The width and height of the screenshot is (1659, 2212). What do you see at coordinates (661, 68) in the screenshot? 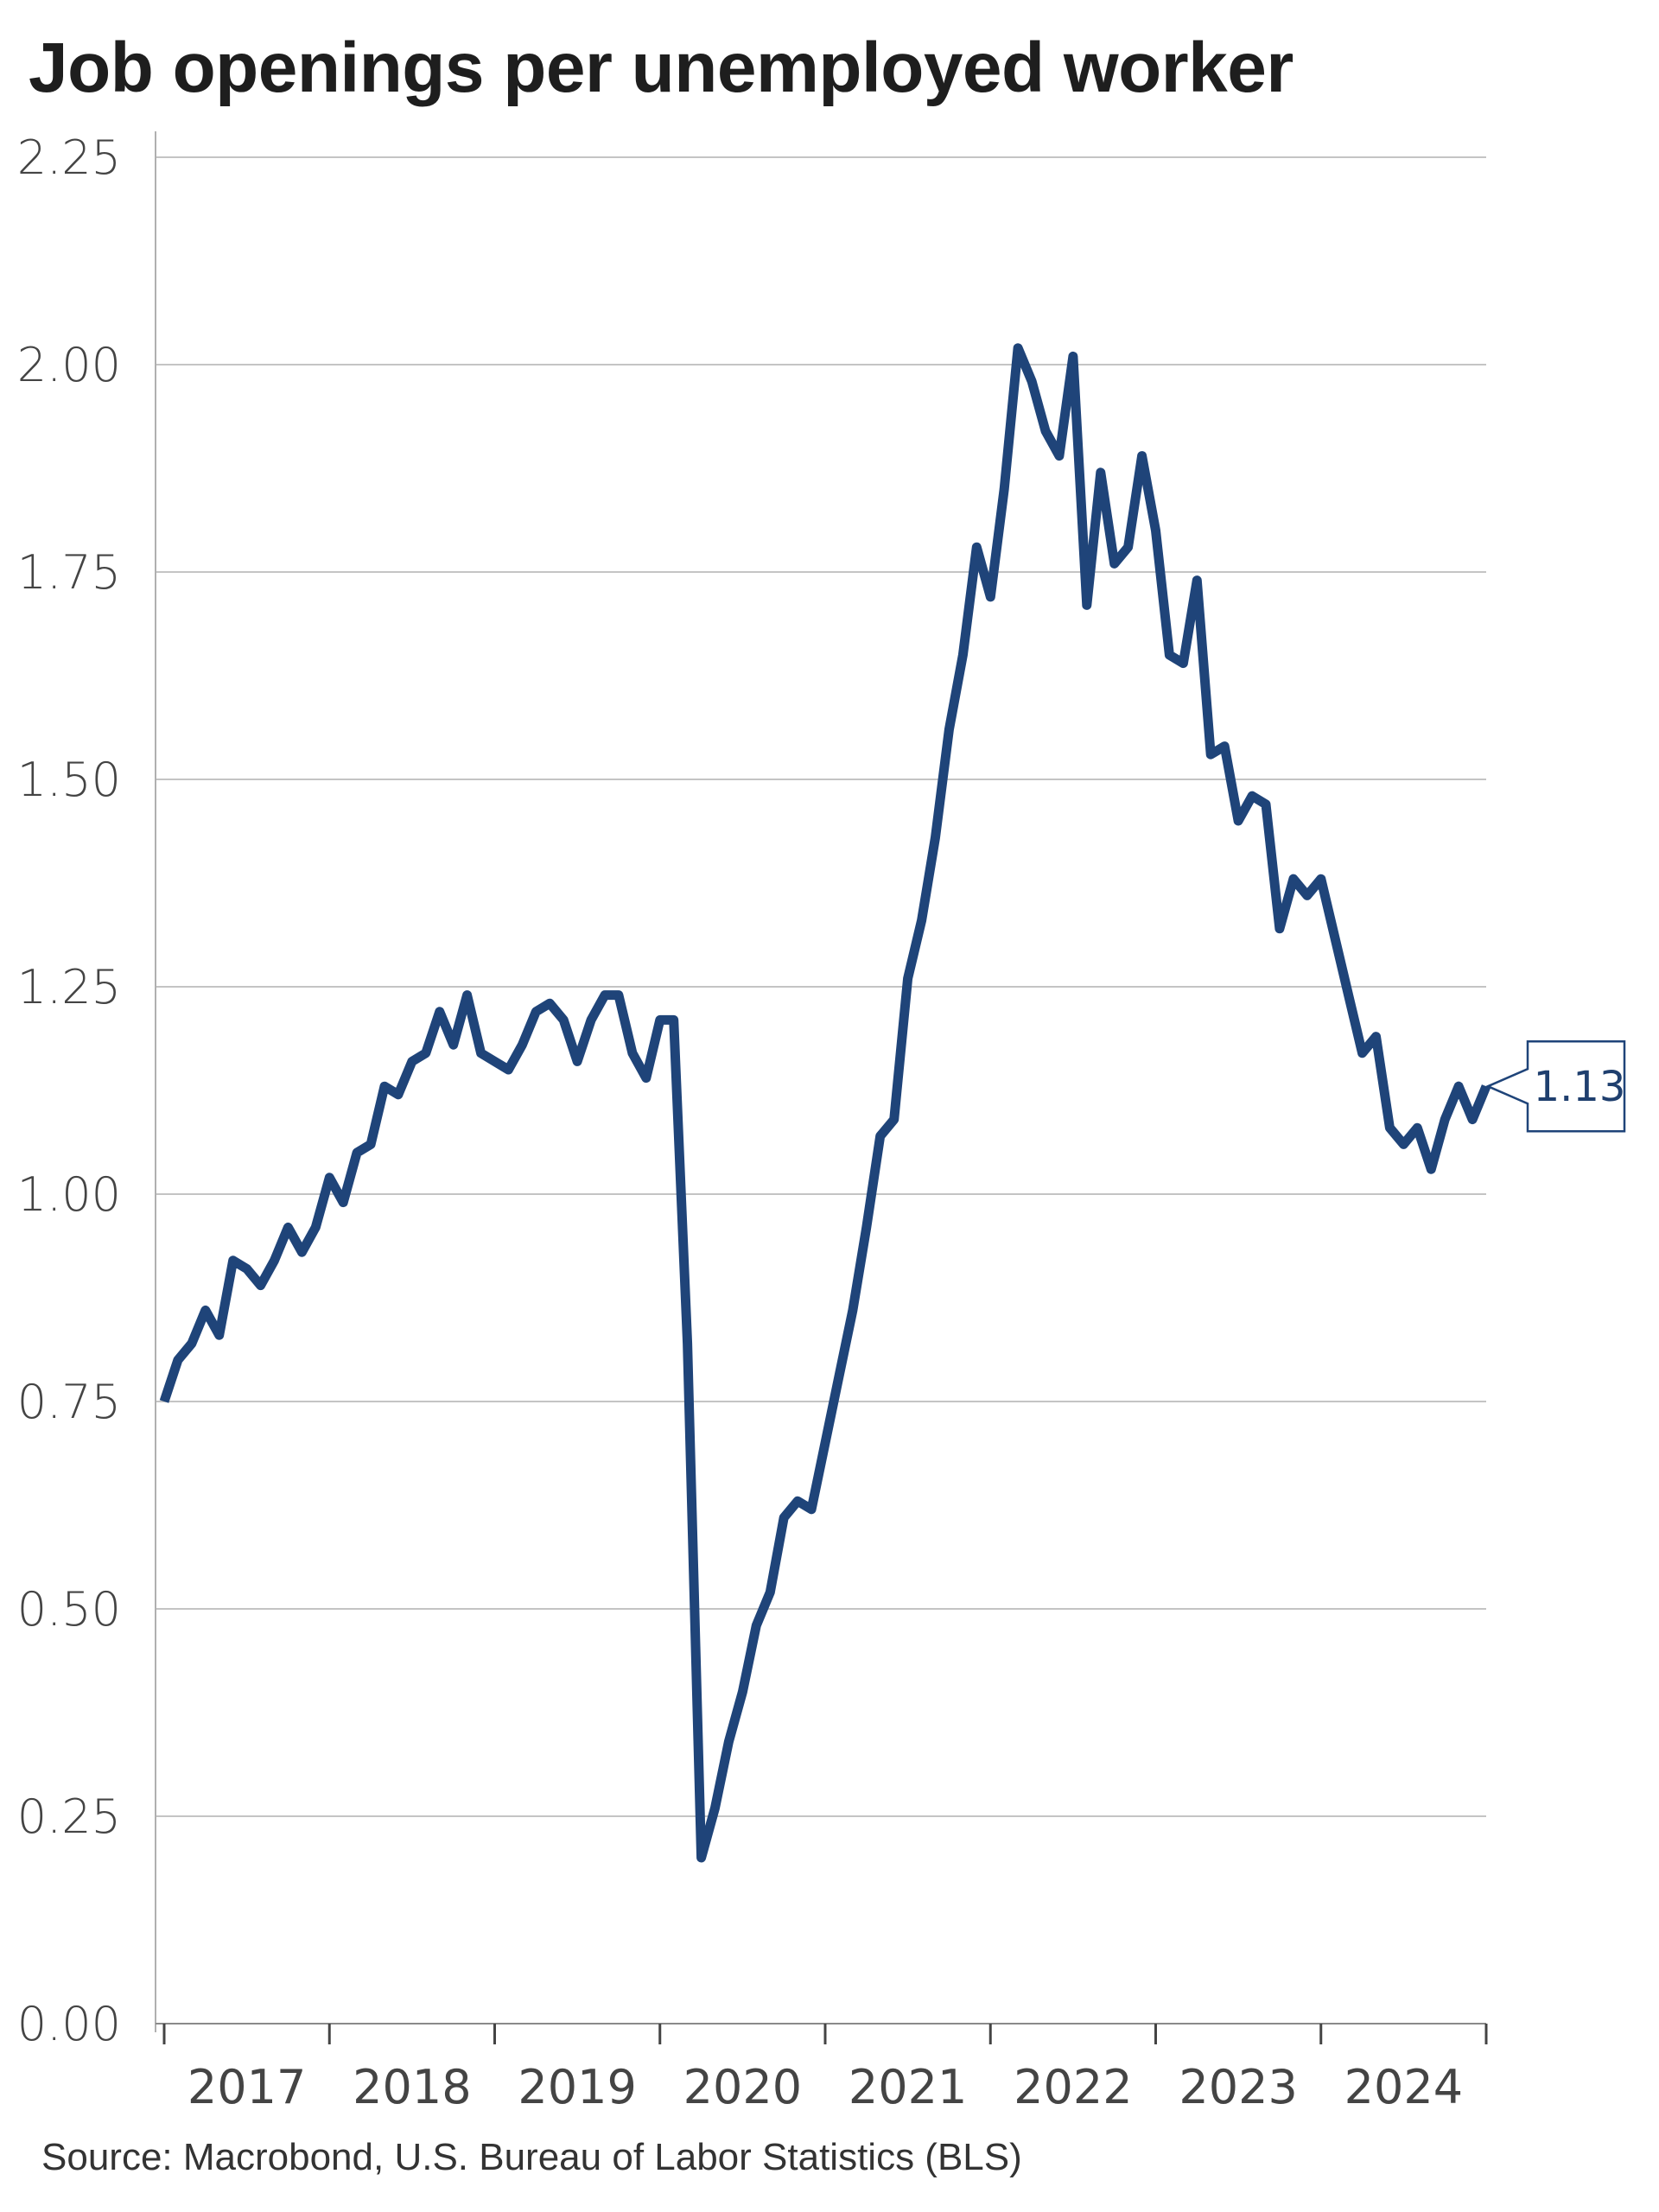
I see `chart-title: Job openings per unemployed worker` at bounding box center [661, 68].